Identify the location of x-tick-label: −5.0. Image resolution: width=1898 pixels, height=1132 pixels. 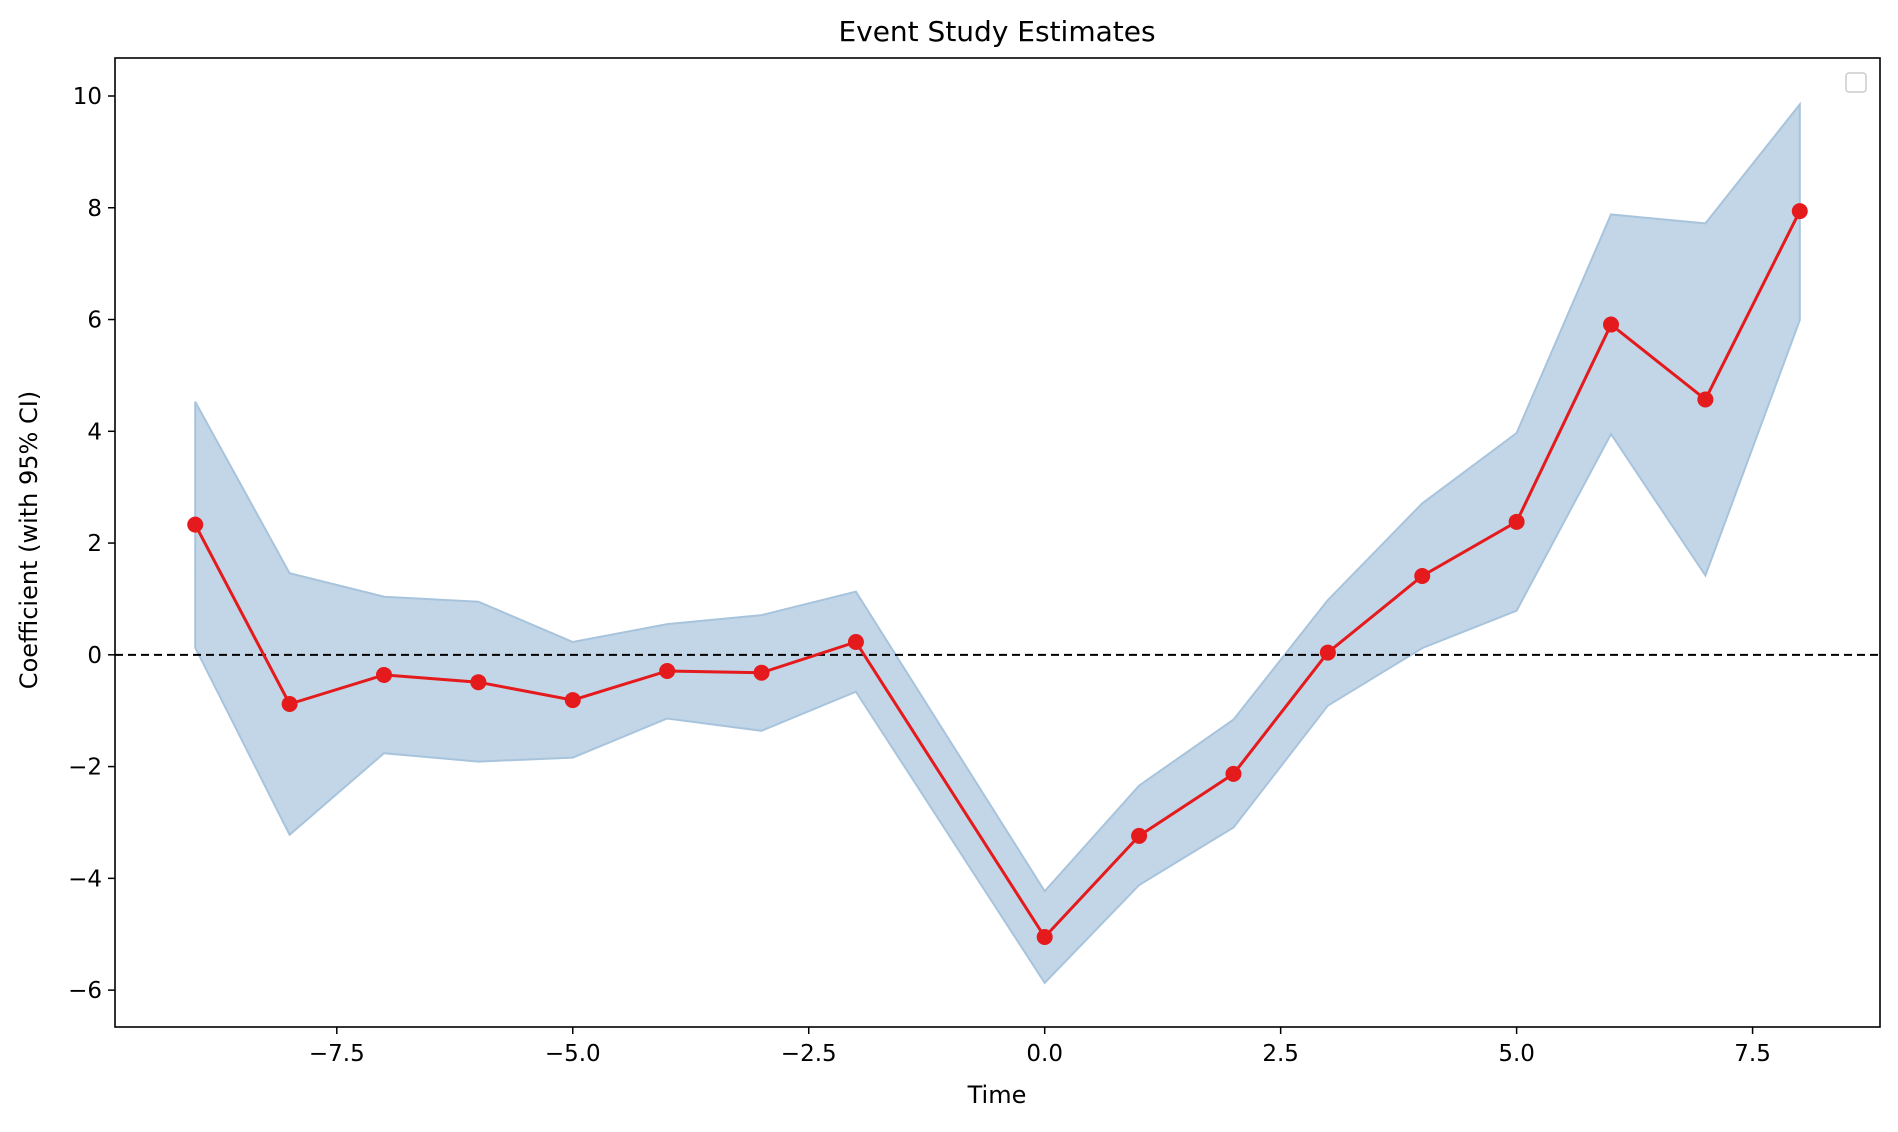
(573, 1054).